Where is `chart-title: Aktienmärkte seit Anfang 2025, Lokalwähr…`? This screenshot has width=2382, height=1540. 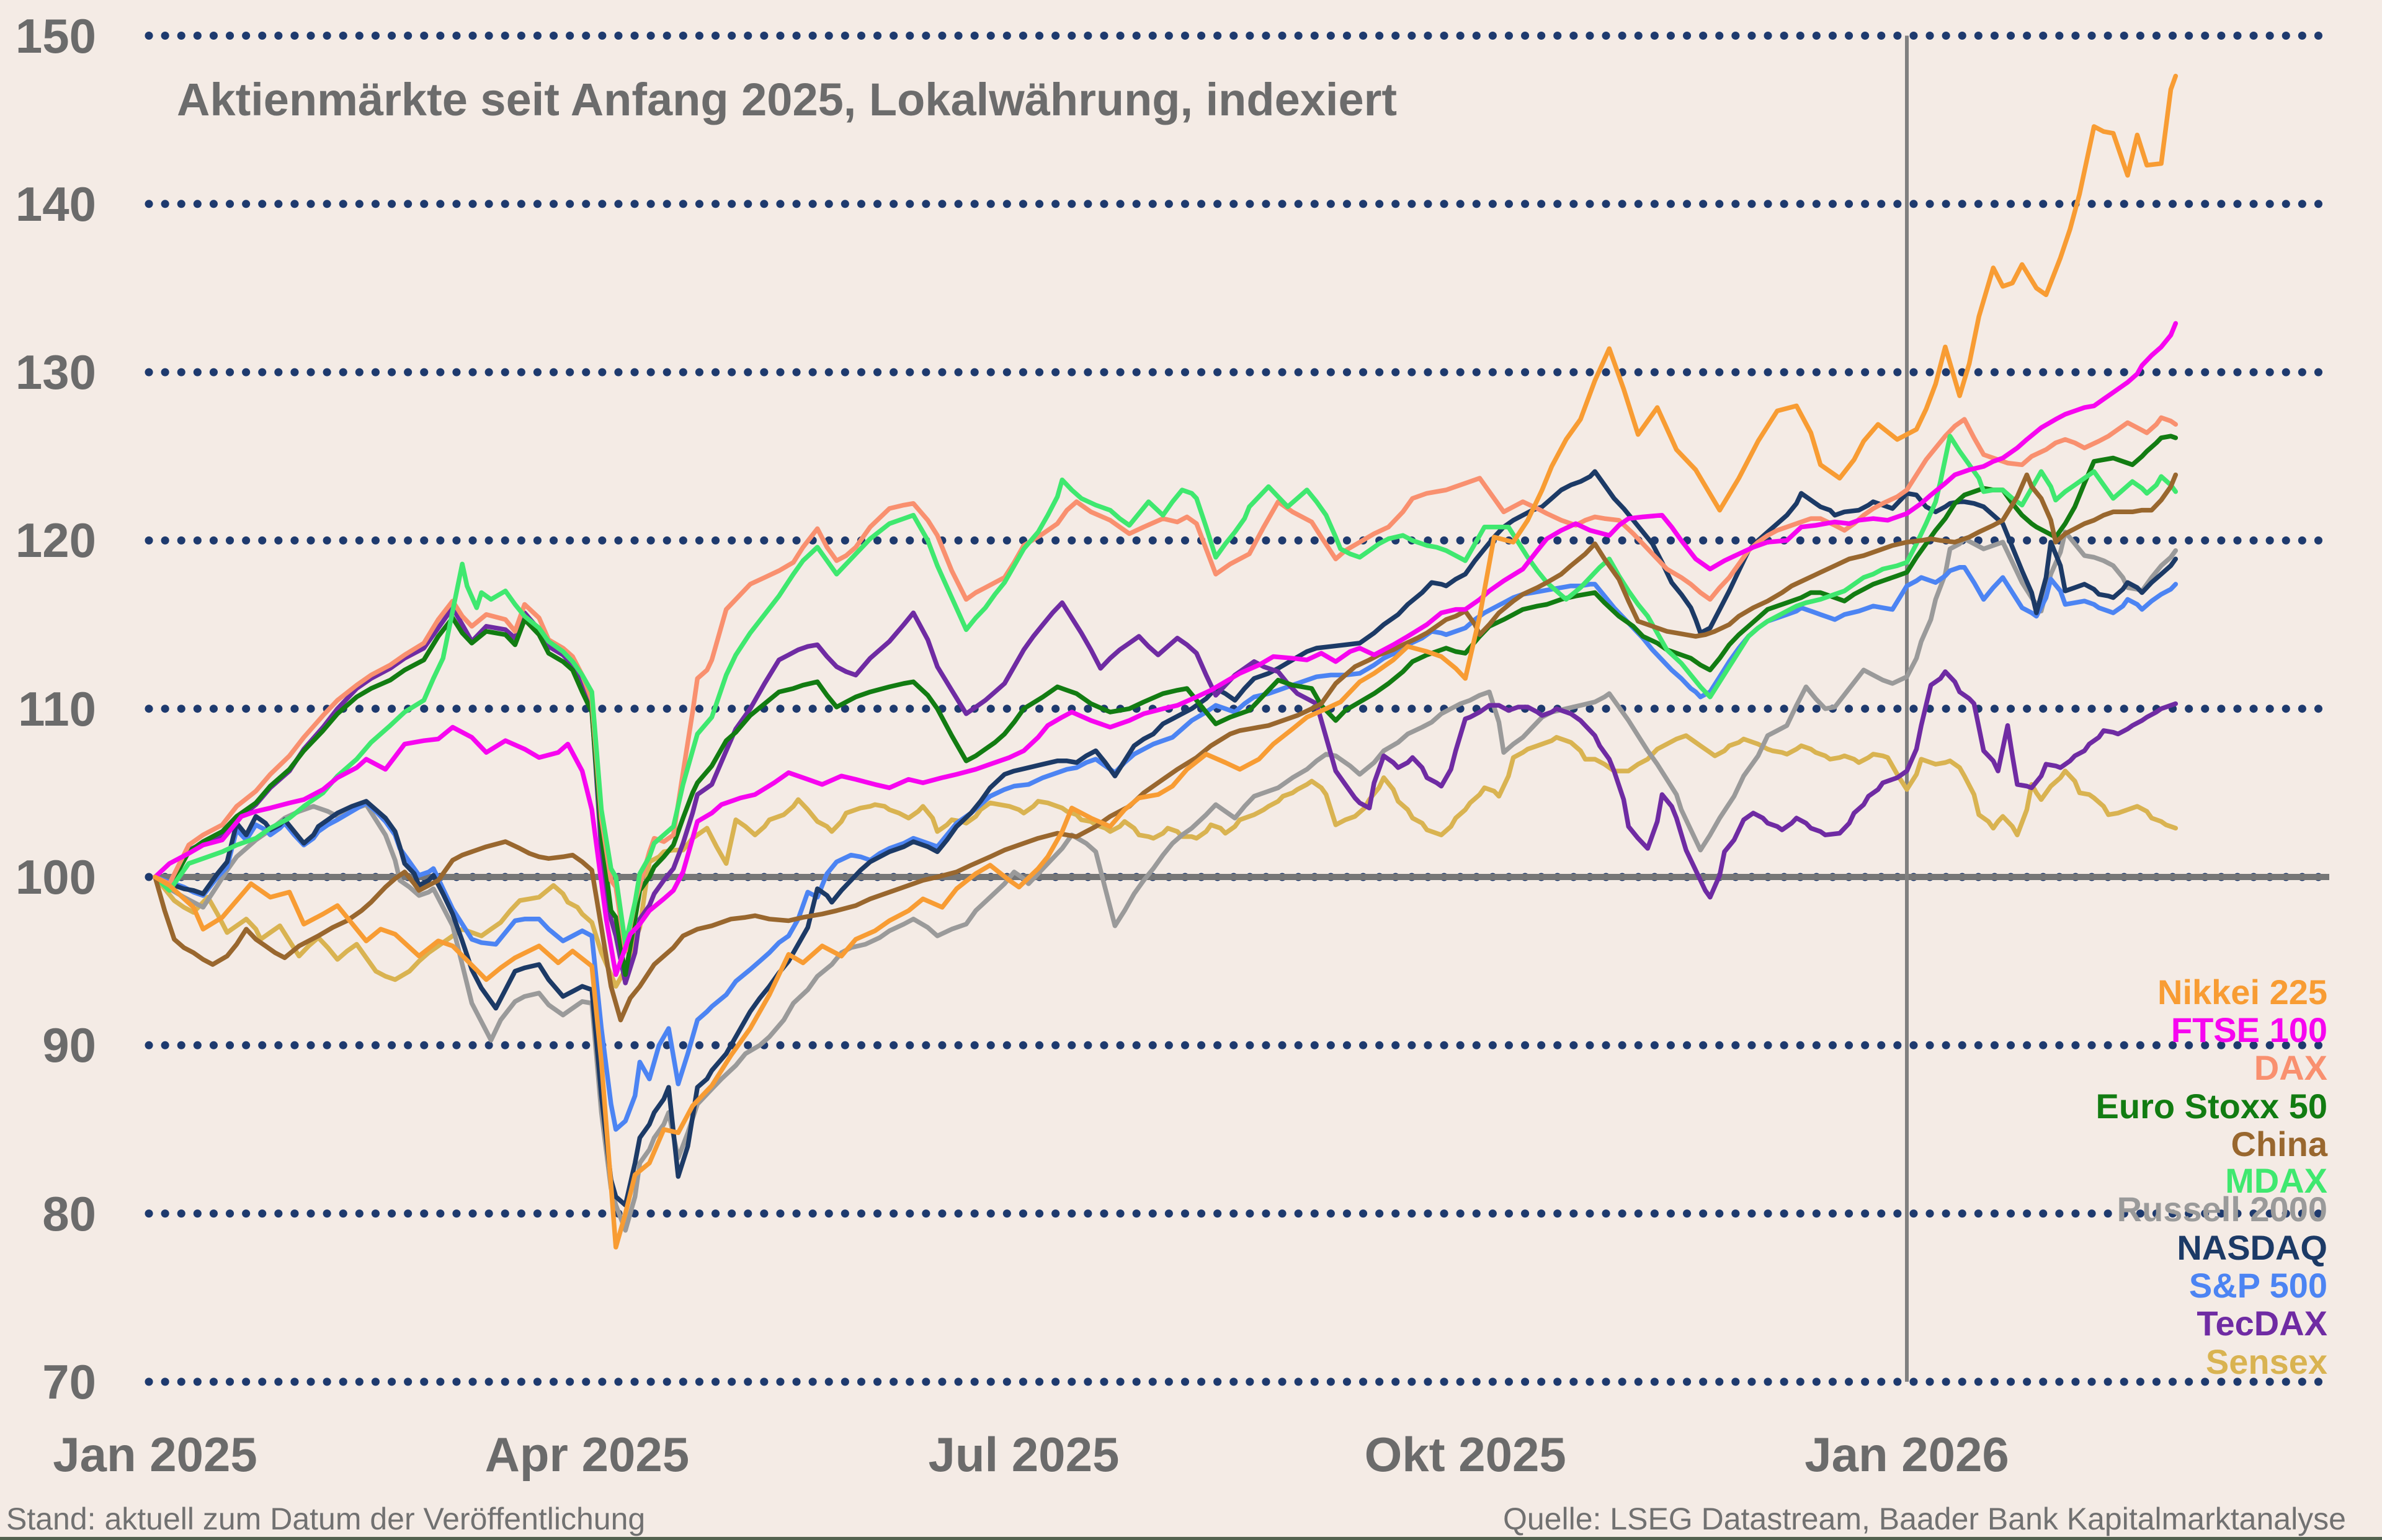
chart-title: Aktienmärkte seit Anfang 2025, Lokalwähr… is located at coordinates (788, 99).